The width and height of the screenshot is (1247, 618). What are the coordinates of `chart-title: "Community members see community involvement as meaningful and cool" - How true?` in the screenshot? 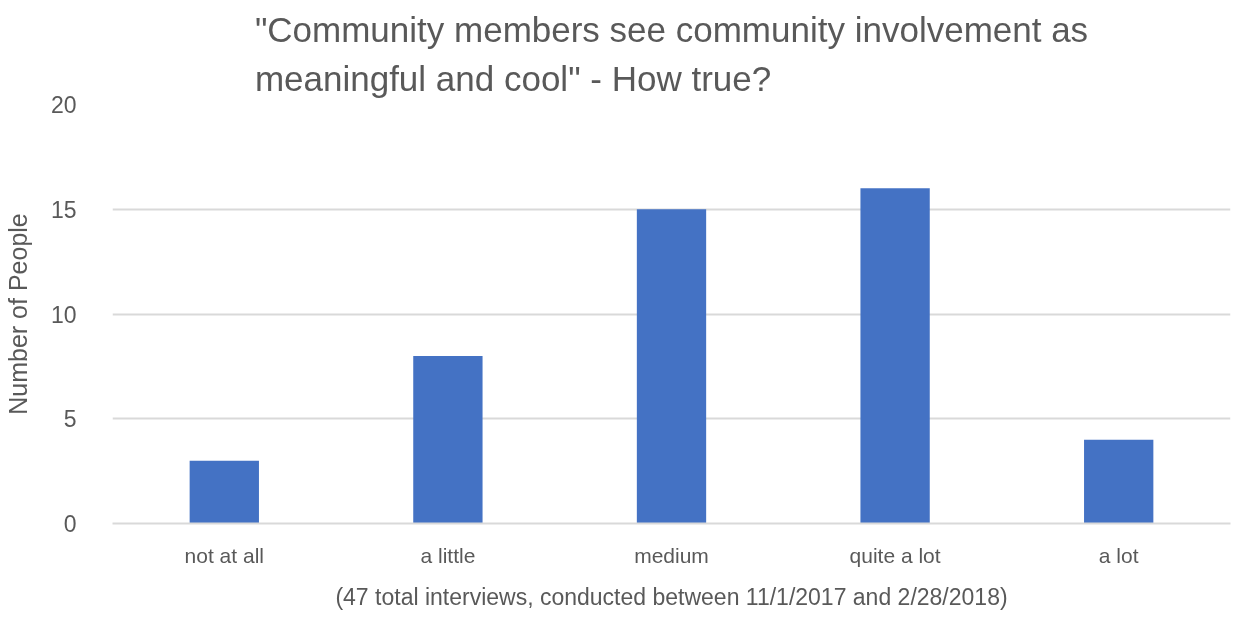 It's located at (671, 53).